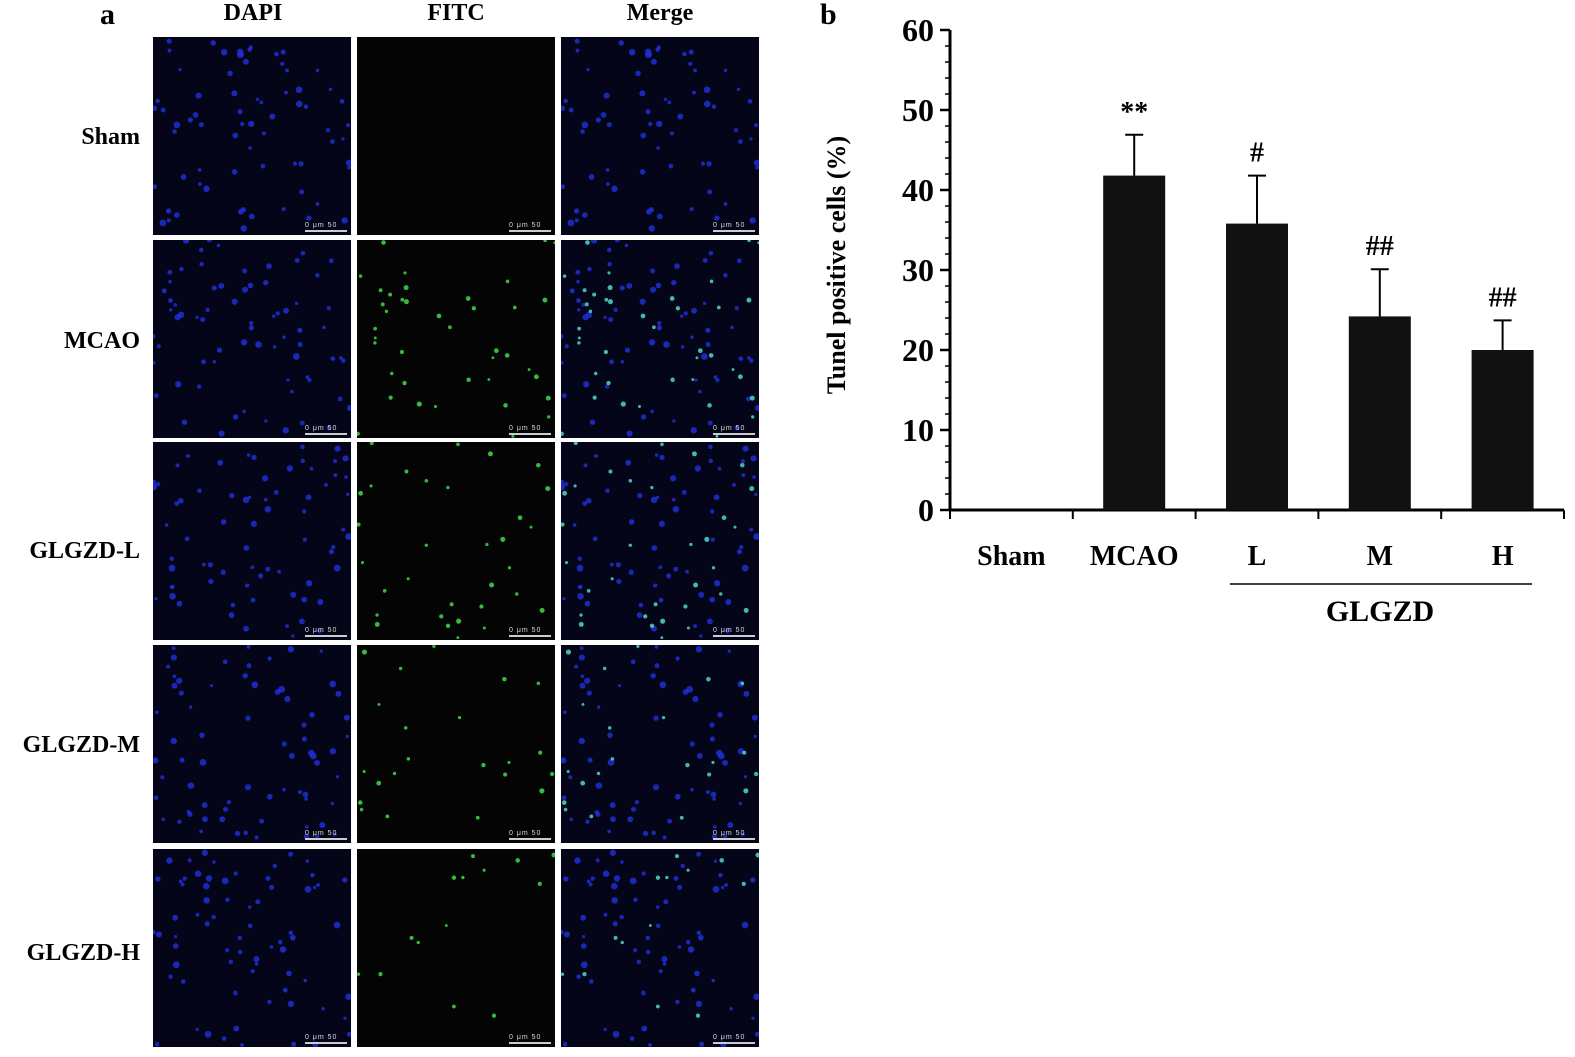 The height and width of the screenshot is (1057, 1575). What do you see at coordinates (456, 541) in the screenshot?
I see `micrograph-fitc-glgzd-l: 0 μm 50` at bounding box center [456, 541].